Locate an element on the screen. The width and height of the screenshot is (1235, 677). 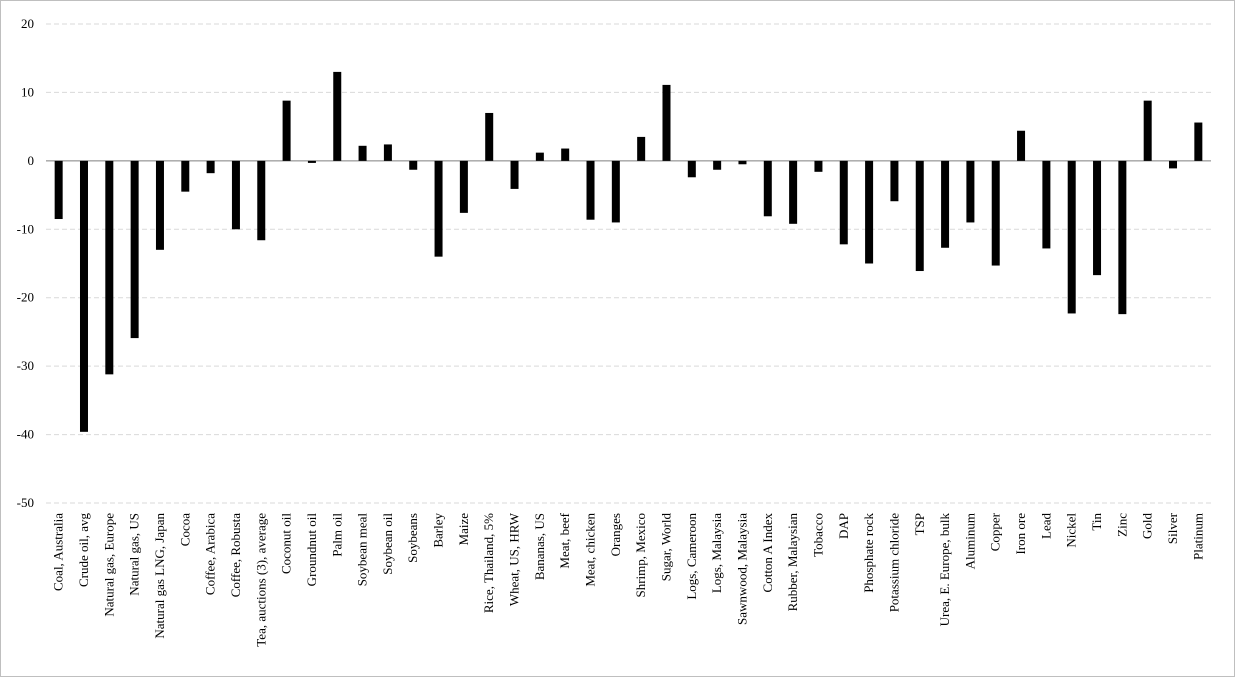
x-tick-label: Tin is located at coordinates (1096, 522).